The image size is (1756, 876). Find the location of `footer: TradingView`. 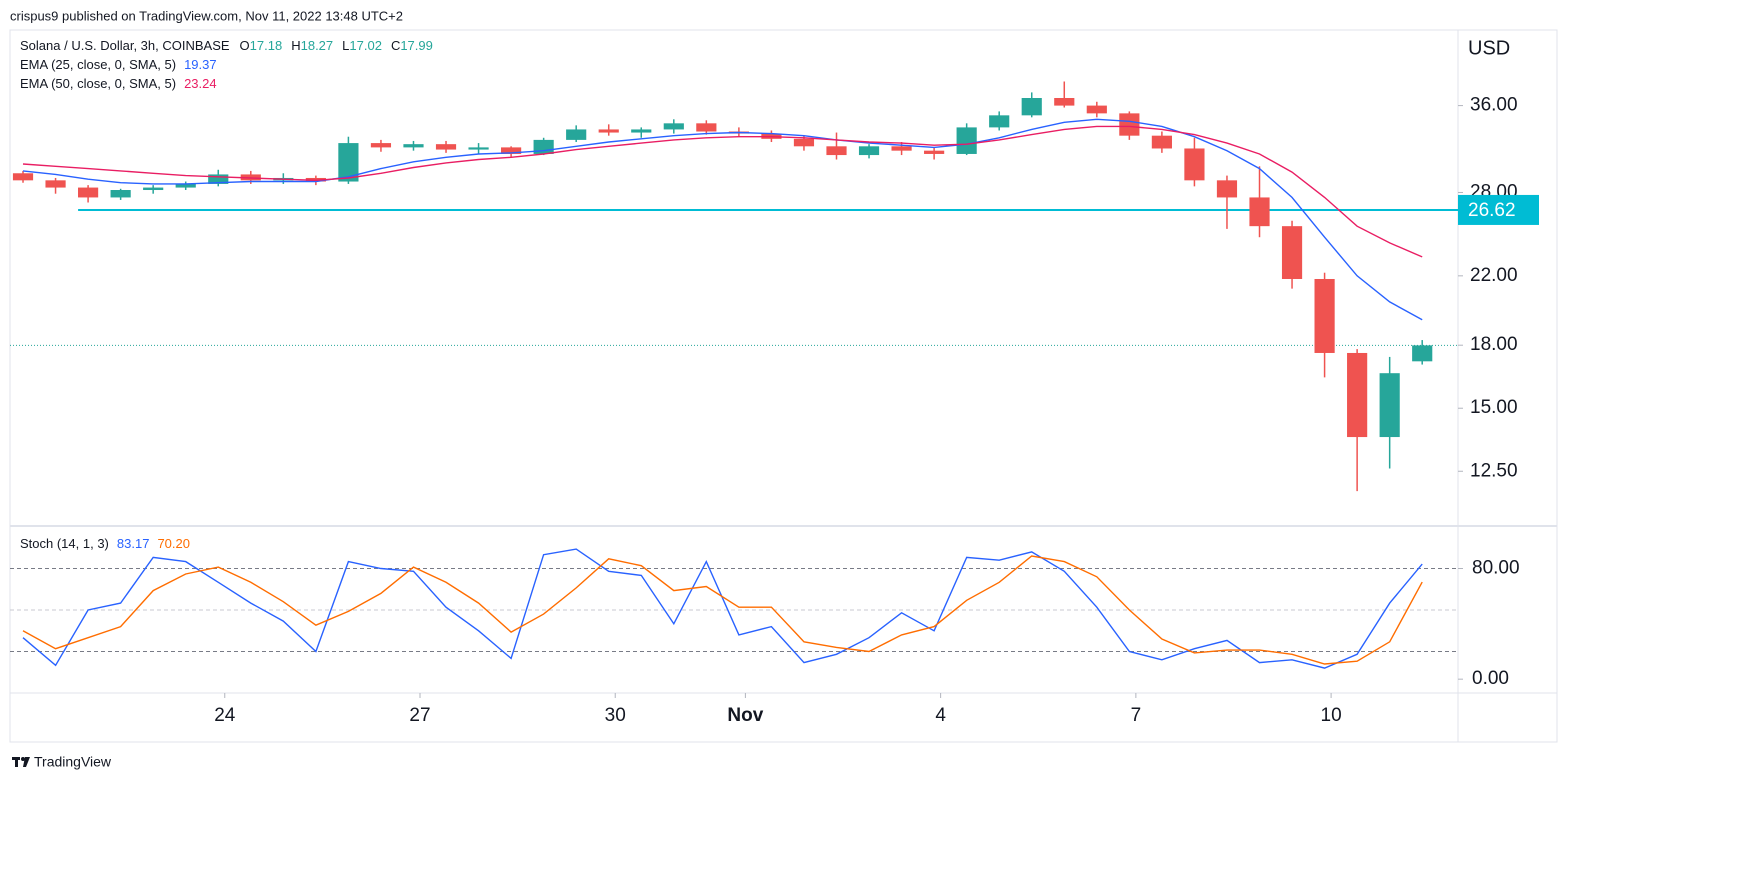

footer: TradingView is located at coordinates (73, 762).